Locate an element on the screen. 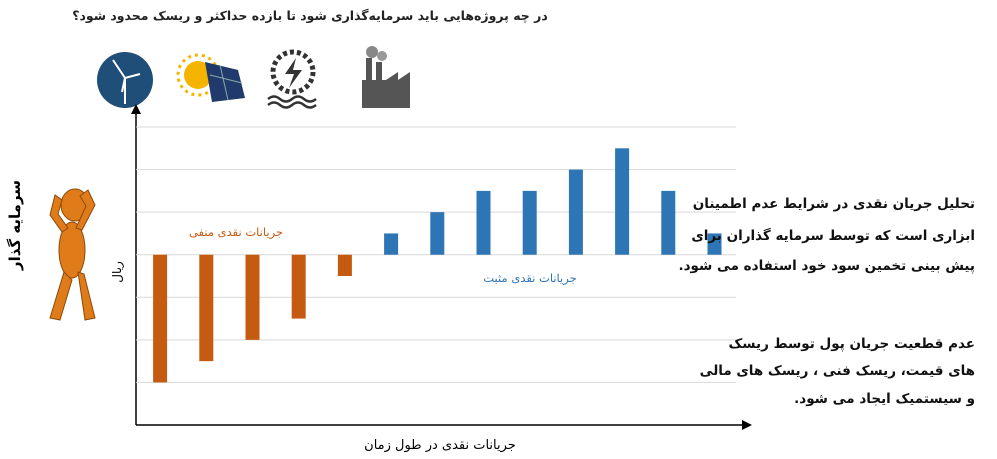  annotation: جریانات نقدی مثبت is located at coordinates (529, 278).